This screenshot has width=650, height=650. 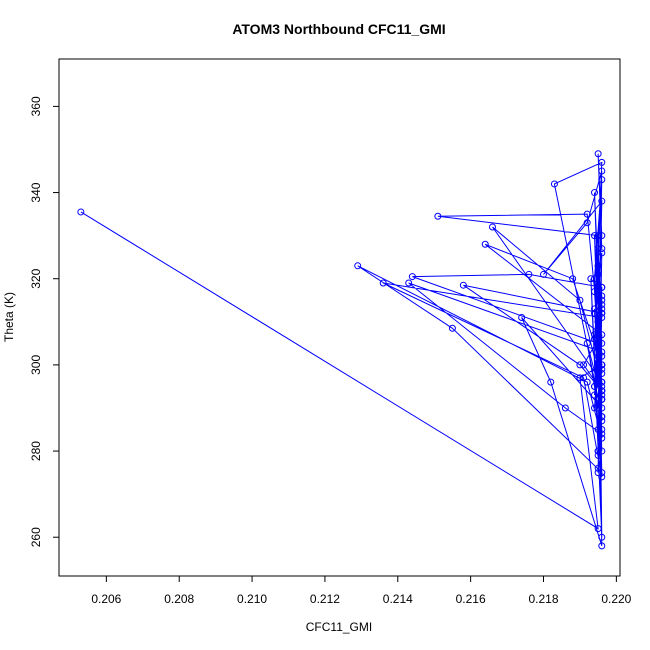 I want to click on x-tick-label: 0.220, so click(x=616, y=599).